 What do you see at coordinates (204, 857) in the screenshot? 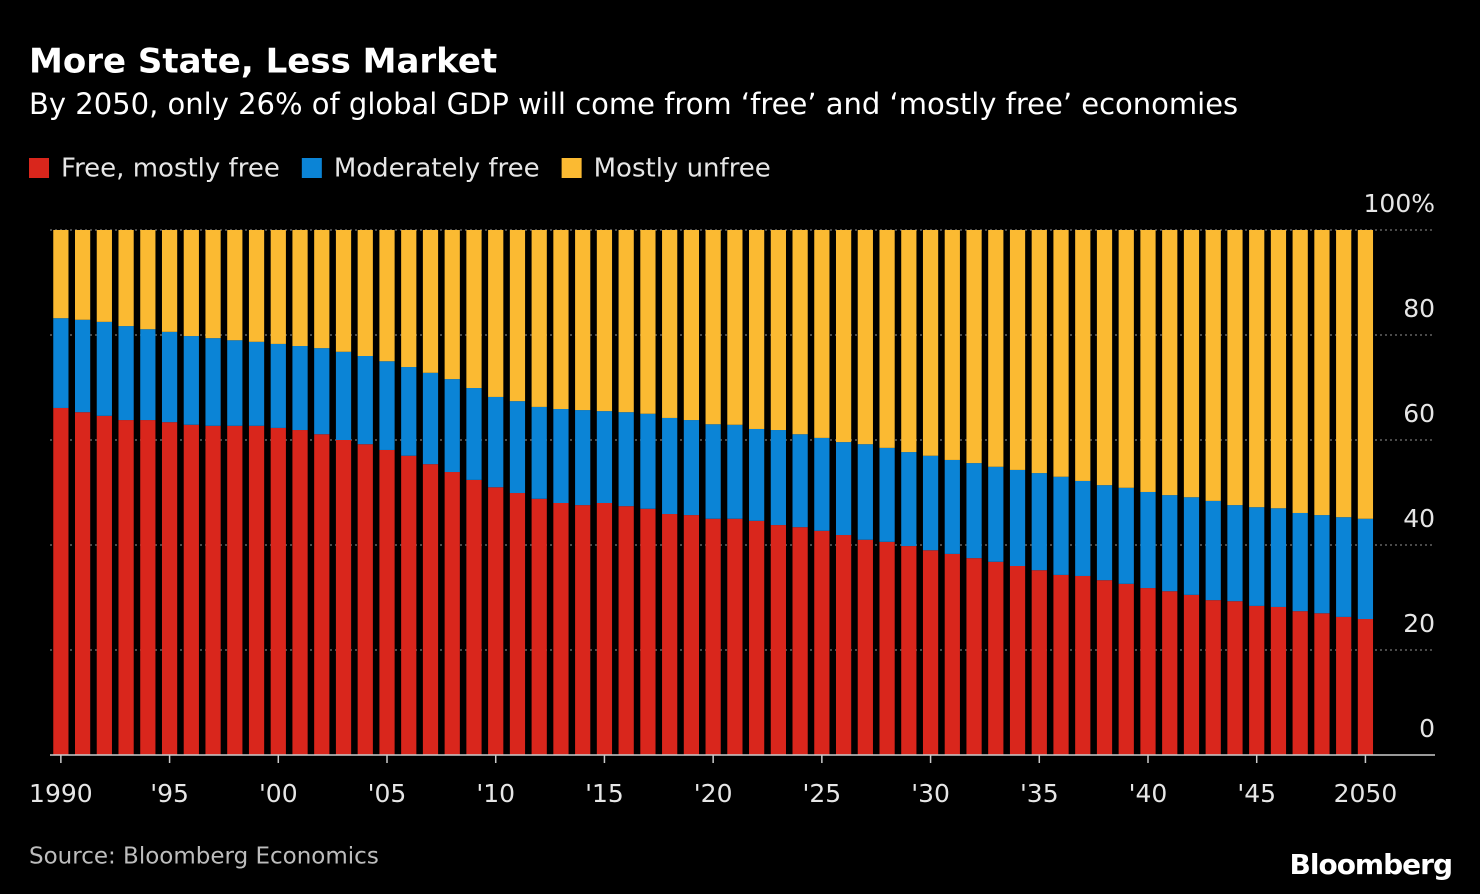
I see `source: Source: Bloomberg Economics` at bounding box center [204, 857].